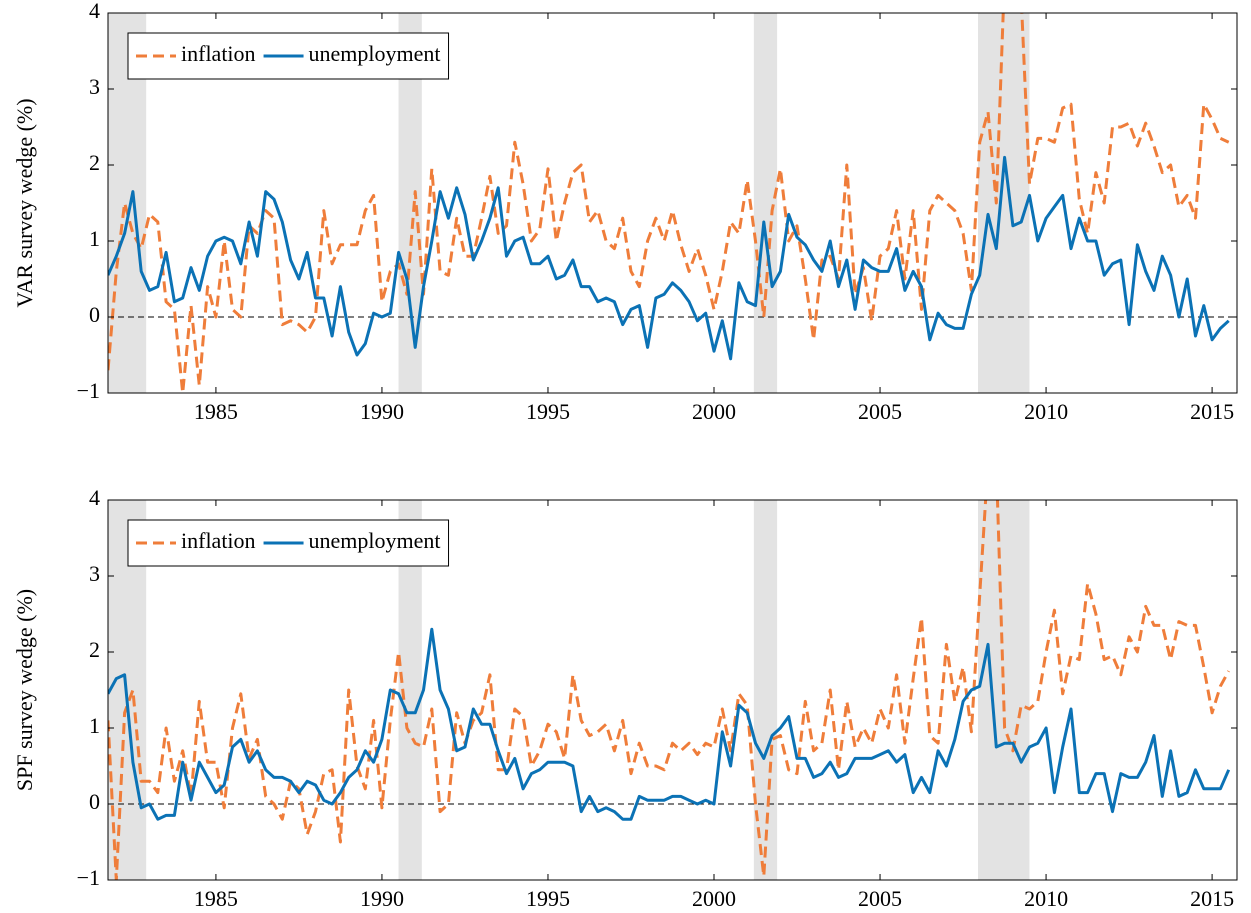  What do you see at coordinates (24, 202) in the screenshot?
I see `y-axis-label: VAR survey wedge (%)` at bounding box center [24, 202].